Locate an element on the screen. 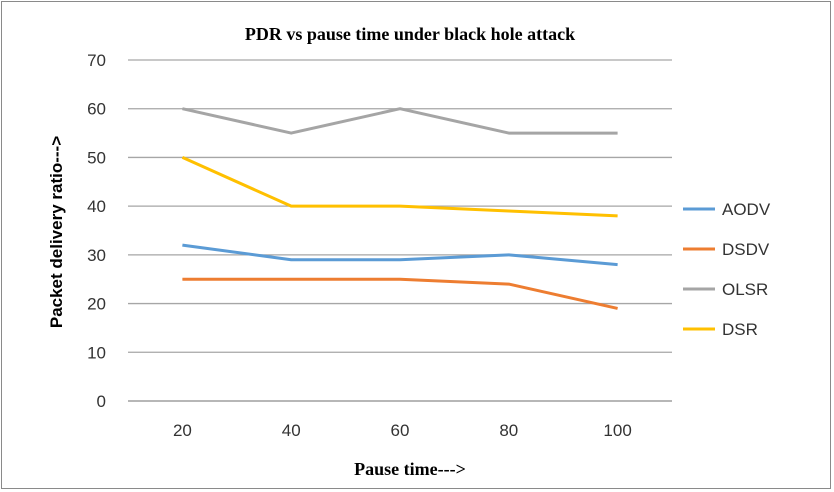 The image size is (834, 492). y-tick-label: 40 is located at coordinates (96, 206).